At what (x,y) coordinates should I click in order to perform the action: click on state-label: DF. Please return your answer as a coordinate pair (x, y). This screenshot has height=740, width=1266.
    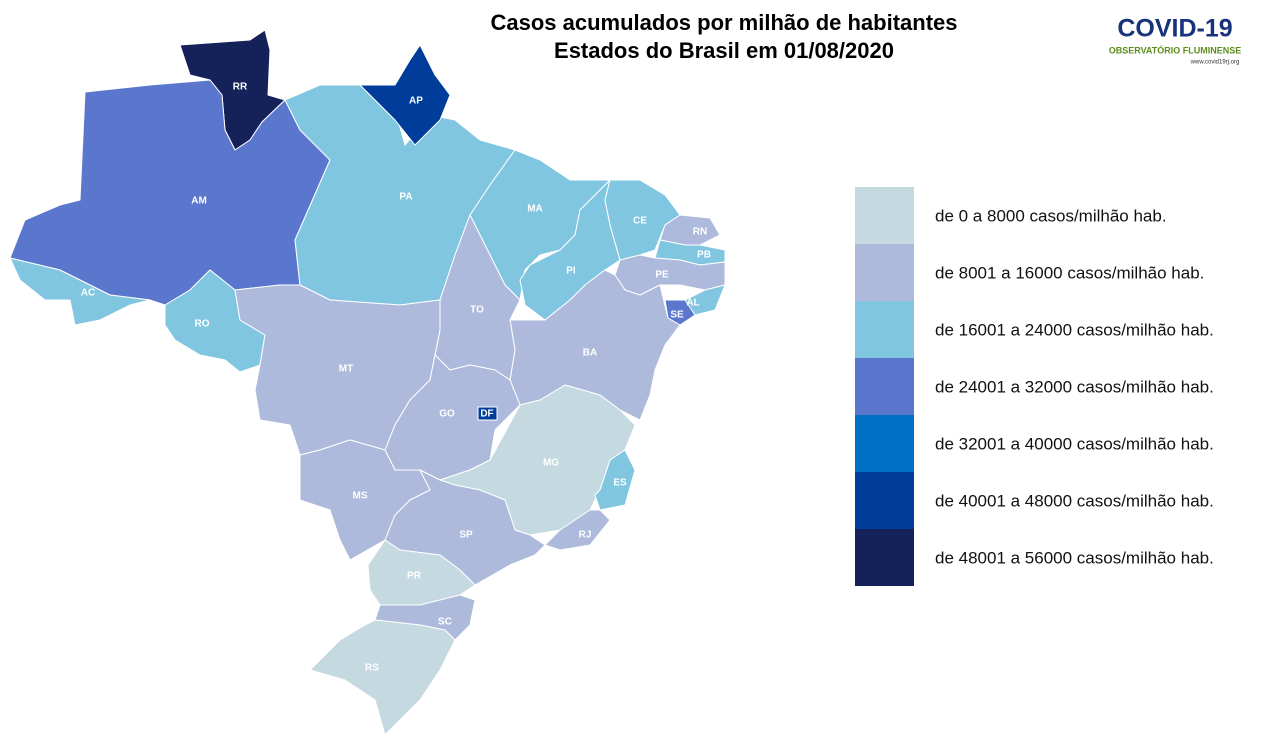
    Looking at the image, I should click on (486, 414).